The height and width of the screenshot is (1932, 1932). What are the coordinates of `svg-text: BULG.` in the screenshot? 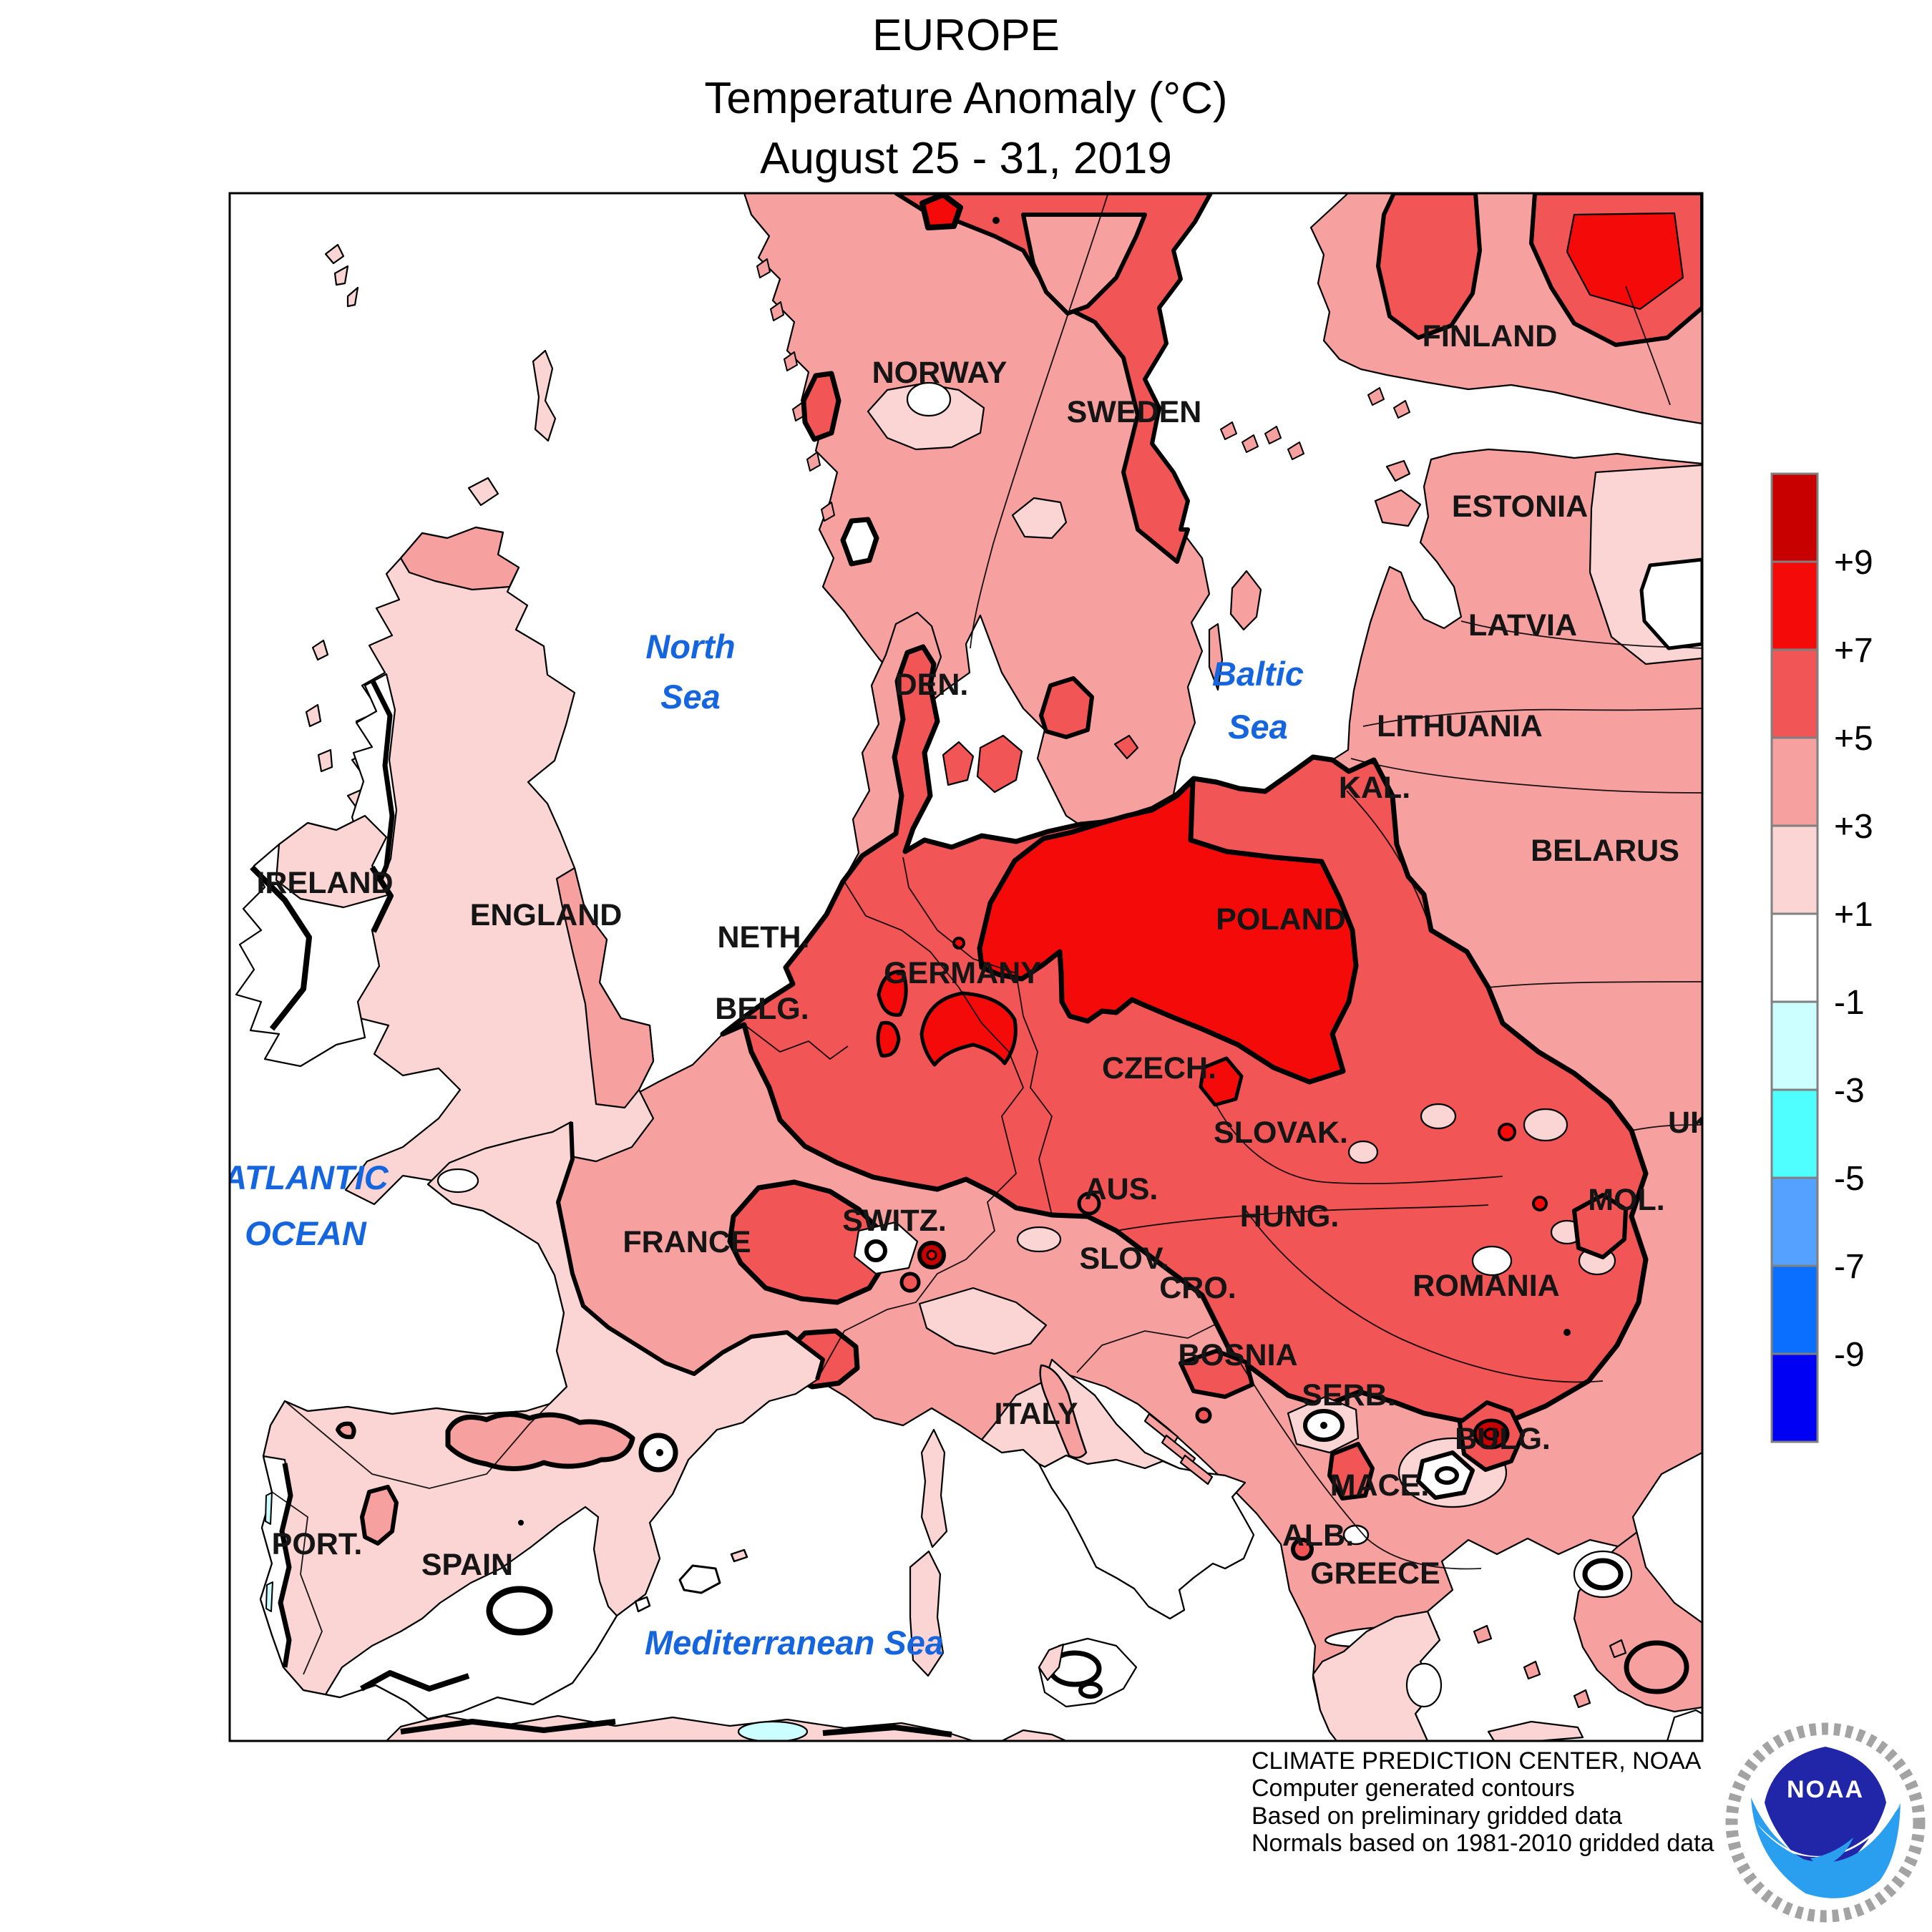 It's located at (1503, 1439).